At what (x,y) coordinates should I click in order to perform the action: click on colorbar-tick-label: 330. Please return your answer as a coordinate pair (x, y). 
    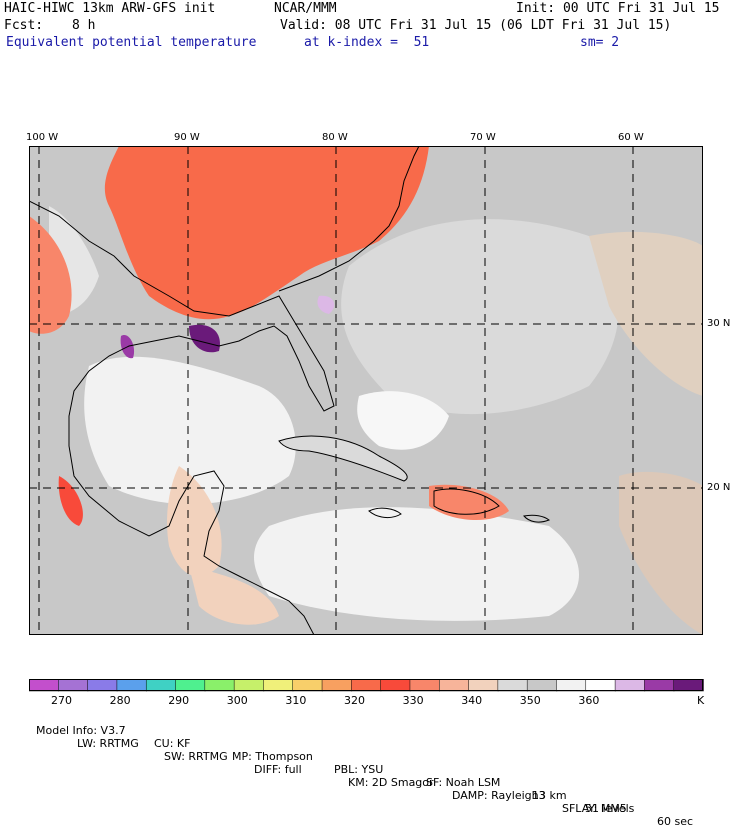
    Looking at the image, I should click on (413, 700).